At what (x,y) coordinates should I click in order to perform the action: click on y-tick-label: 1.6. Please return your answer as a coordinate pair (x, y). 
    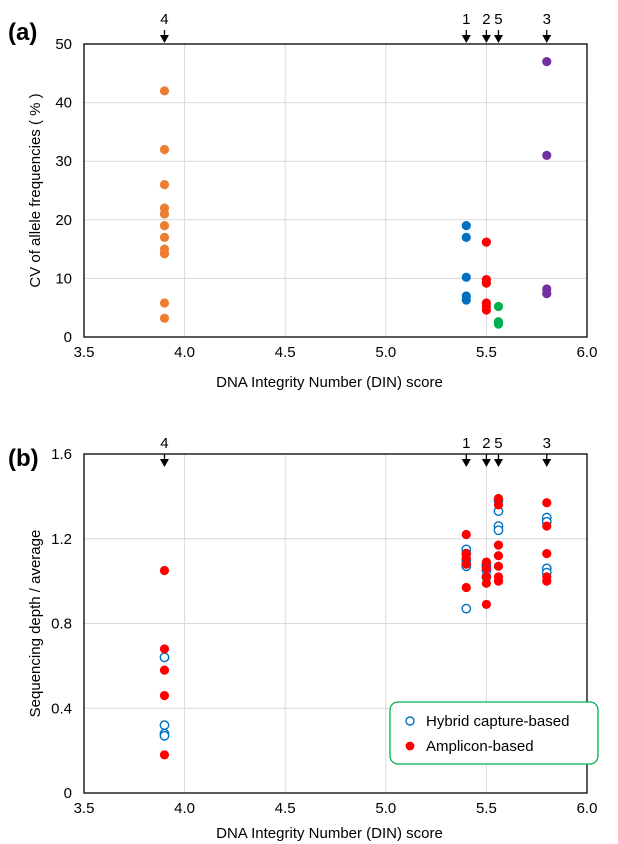
    Looking at the image, I should click on (61, 454).